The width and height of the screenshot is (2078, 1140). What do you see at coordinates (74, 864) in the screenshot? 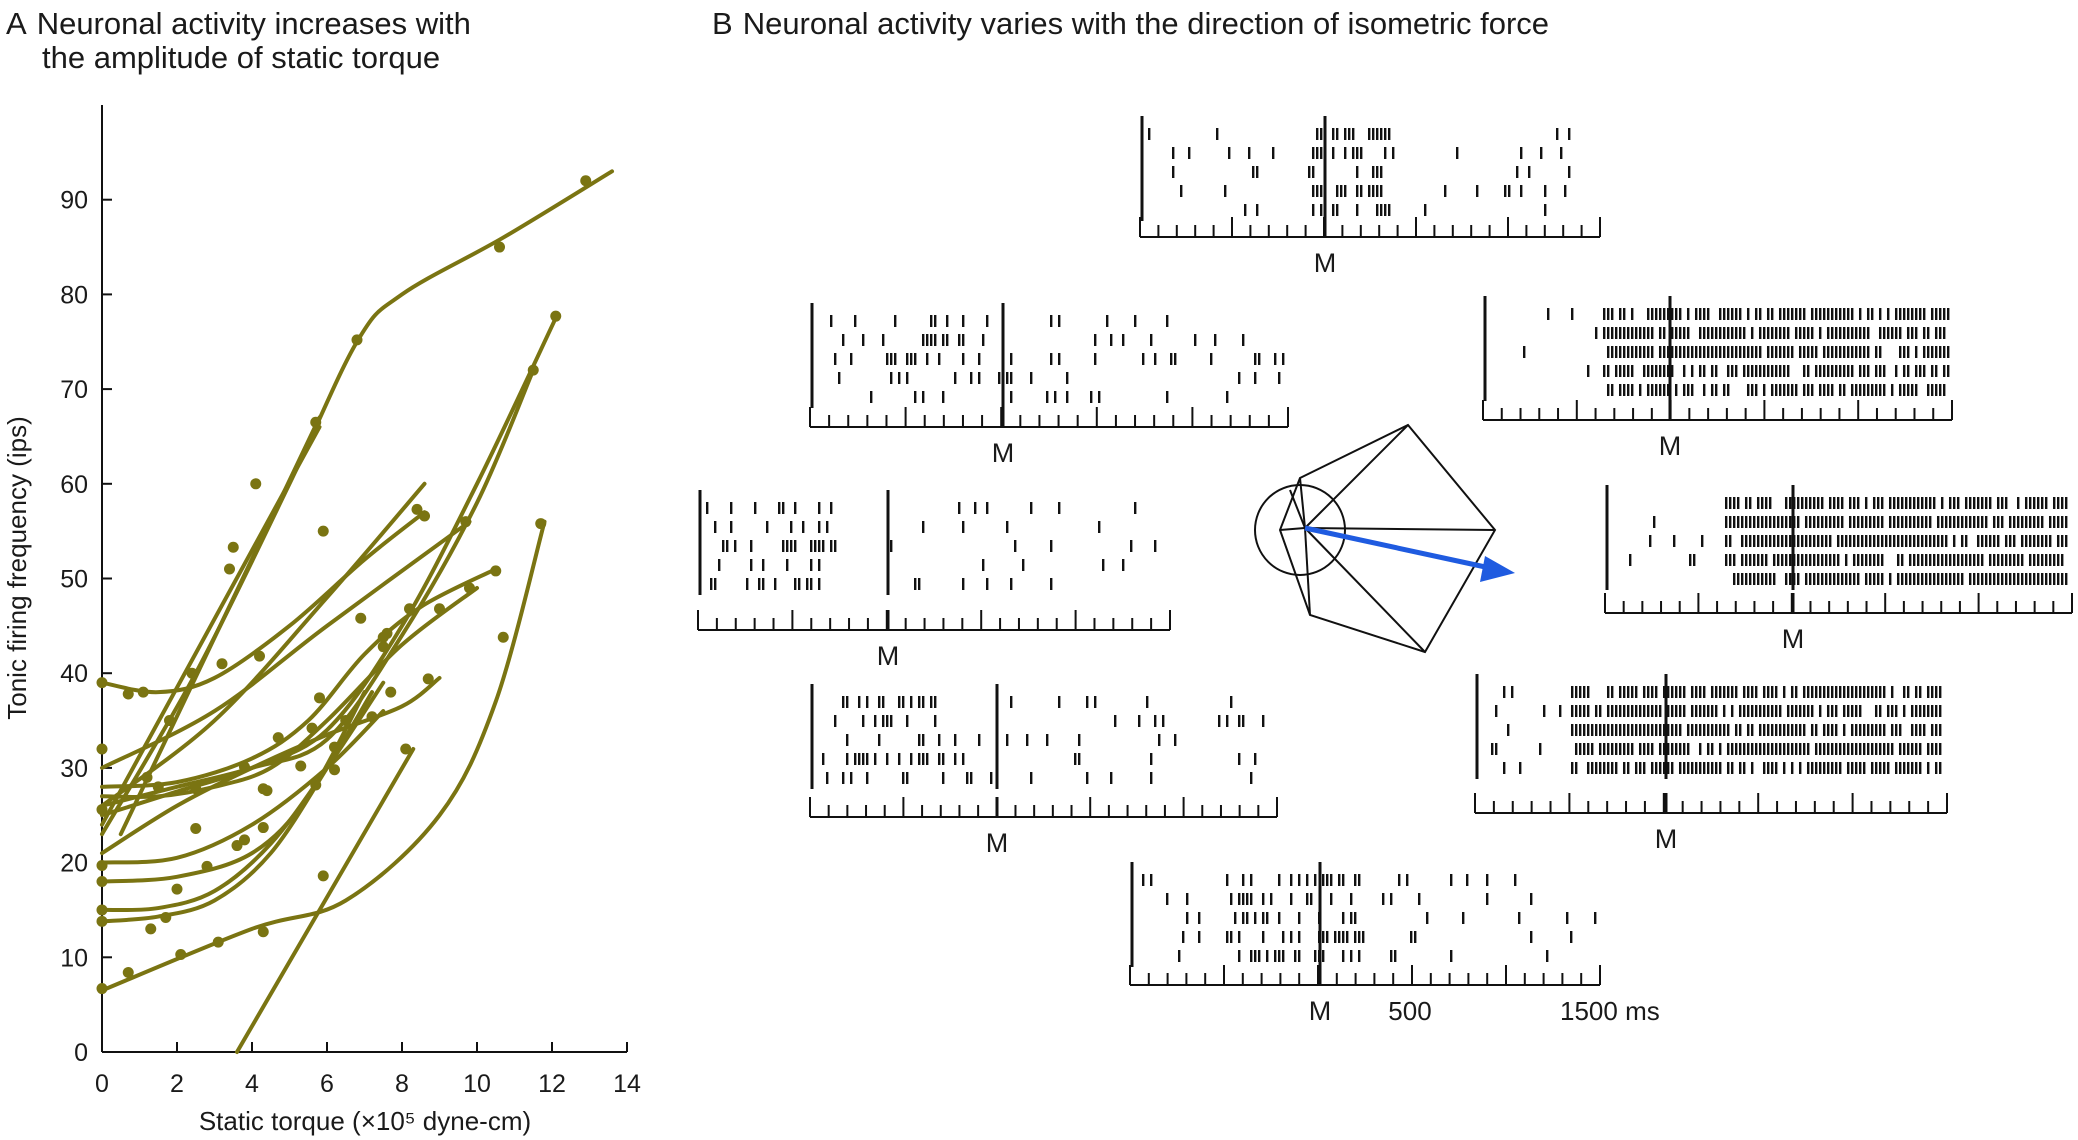
I see `y-tick-label: 20` at bounding box center [74, 864].